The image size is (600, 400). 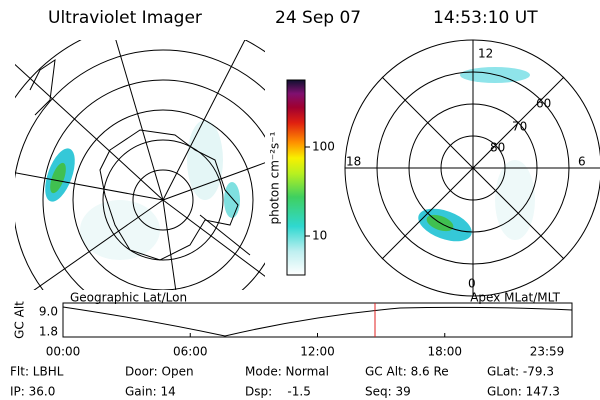 I want to click on footer-item: Gain: 14, so click(x=150, y=392).